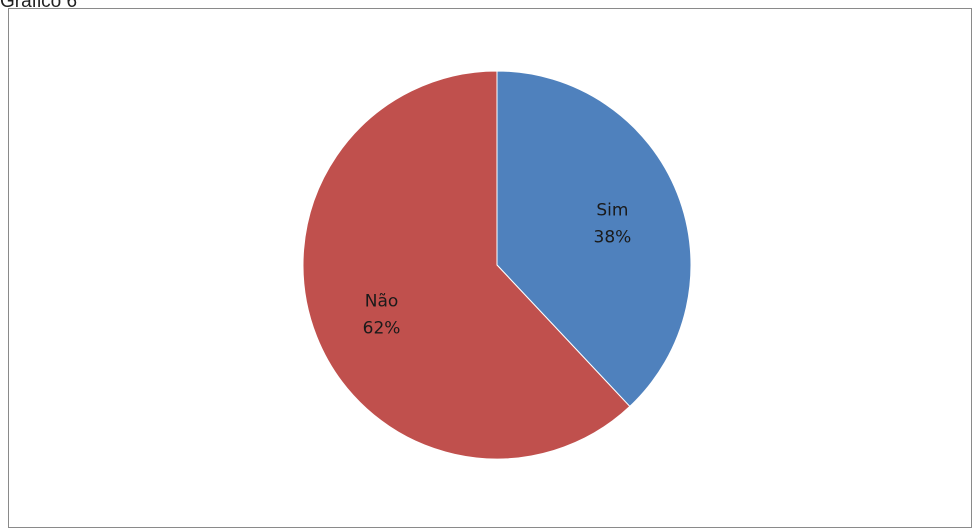  Describe the element at coordinates (613, 237) in the screenshot. I see `slice-value-label-0: 38%` at that location.